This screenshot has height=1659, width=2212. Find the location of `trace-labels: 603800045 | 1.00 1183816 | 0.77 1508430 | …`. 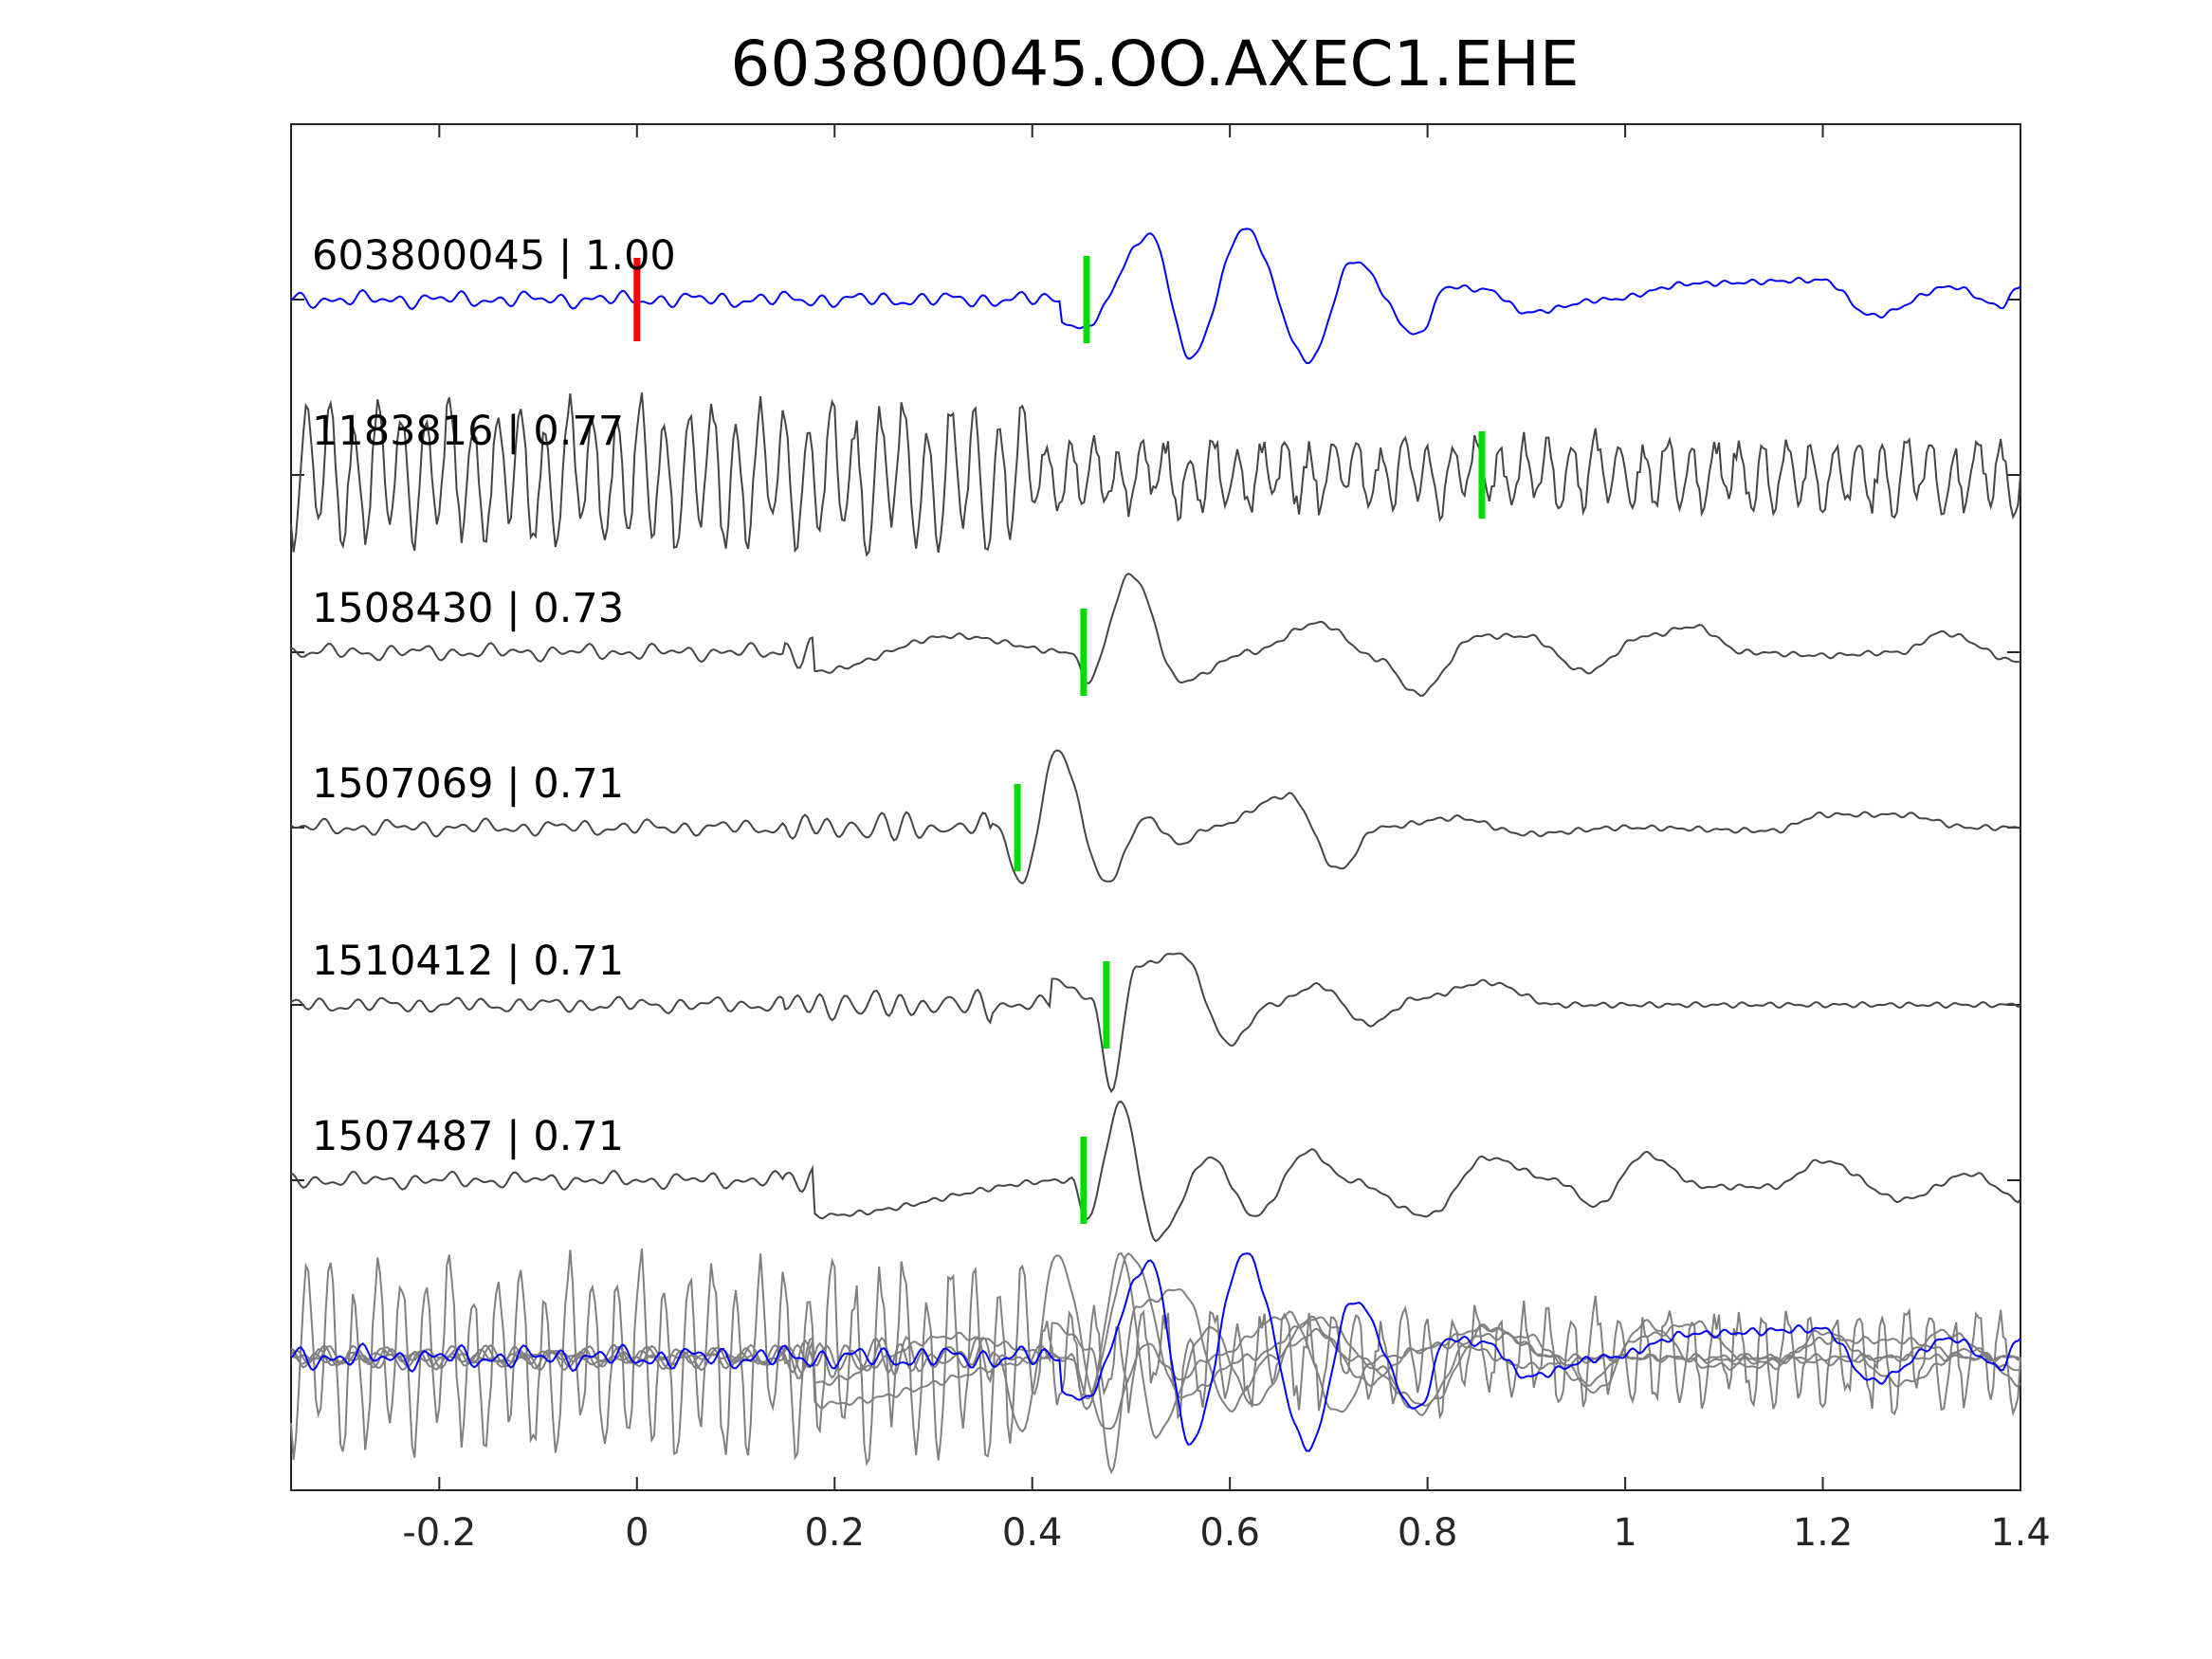

trace-labels: 603800045 | 1.00 1183816 | 0.77 1508430 | … is located at coordinates (494, 696).